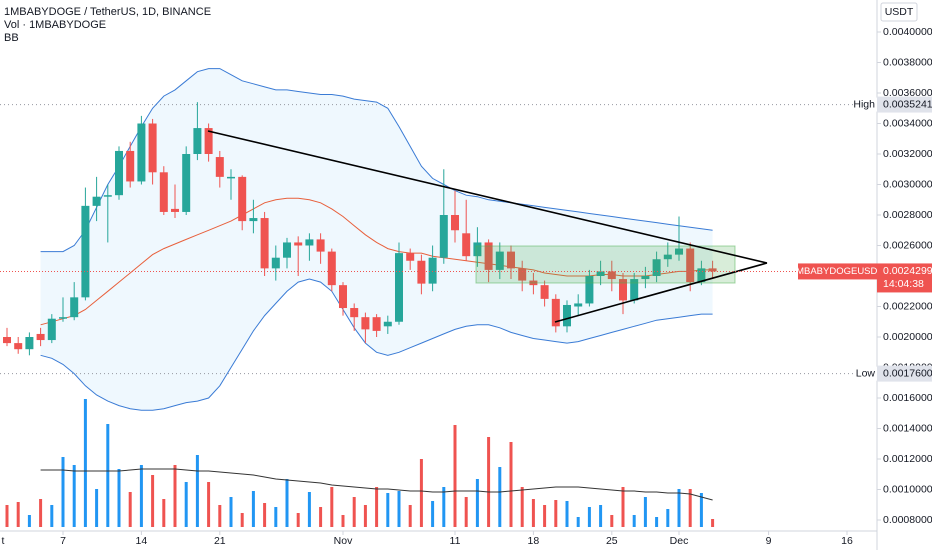 Image resolution: width=932 pixels, height=550 pixels. What do you see at coordinates (864, 104) in the screenshot?
I see `high-name: High` at bounding box center [864, 104].